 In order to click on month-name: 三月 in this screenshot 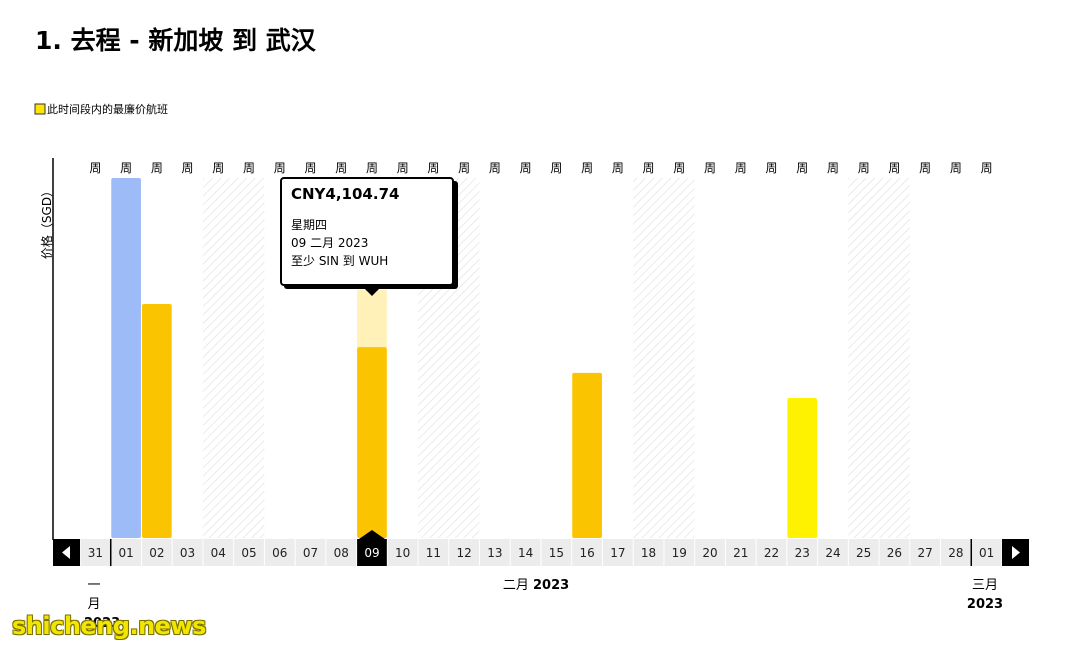, I will do `click(984, 585)`.